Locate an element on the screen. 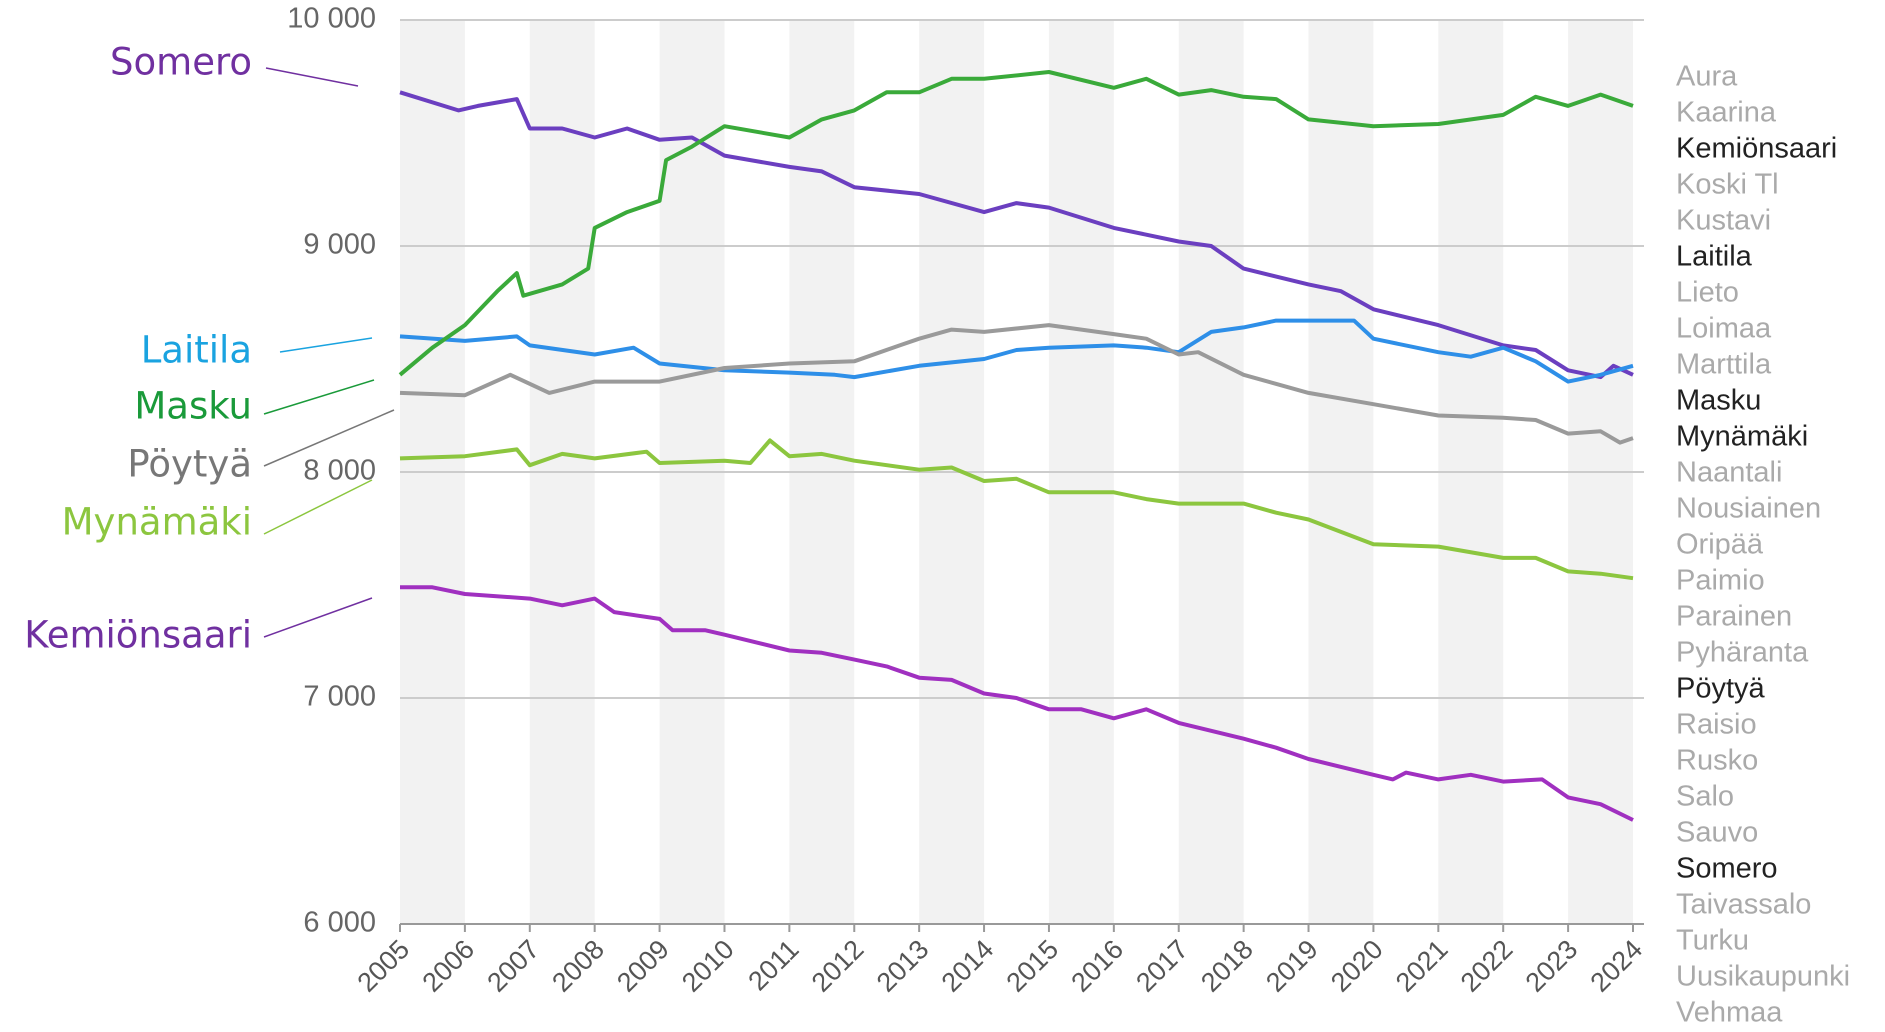  x-tick-label: 2010 is located at coordinates (708, 966).